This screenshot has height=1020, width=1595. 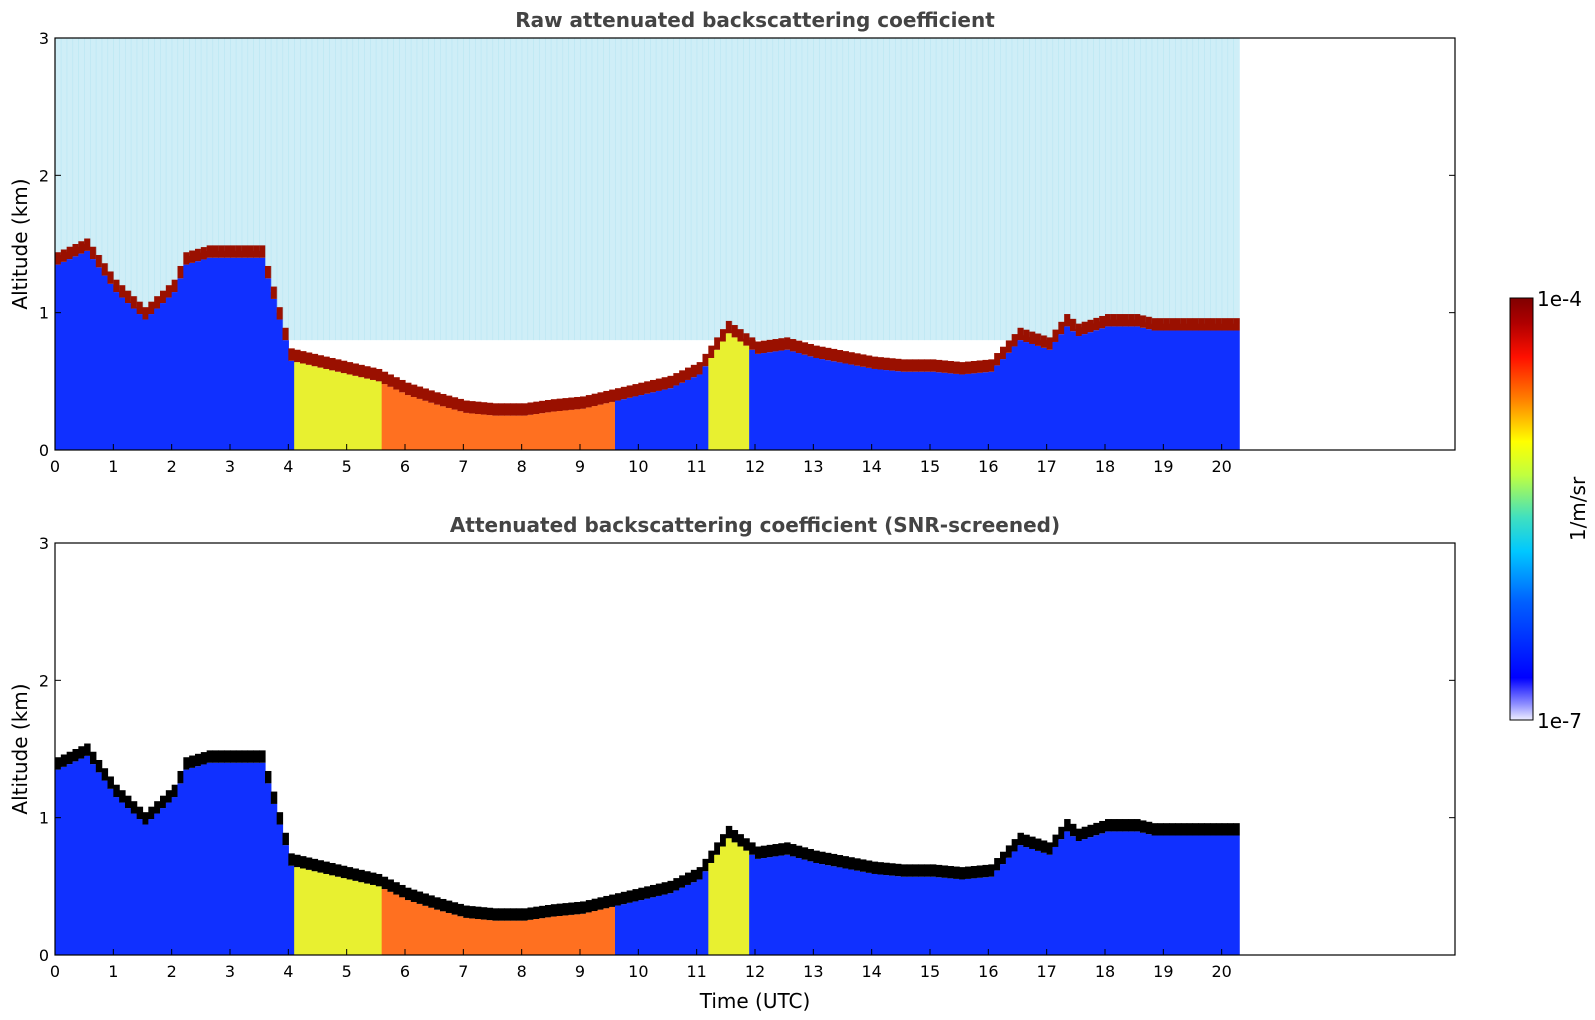 What do you see at coordinates (1521, 509) in the screenshot?
I see `colorbar-gradient` at bounding box center [1521, 509].